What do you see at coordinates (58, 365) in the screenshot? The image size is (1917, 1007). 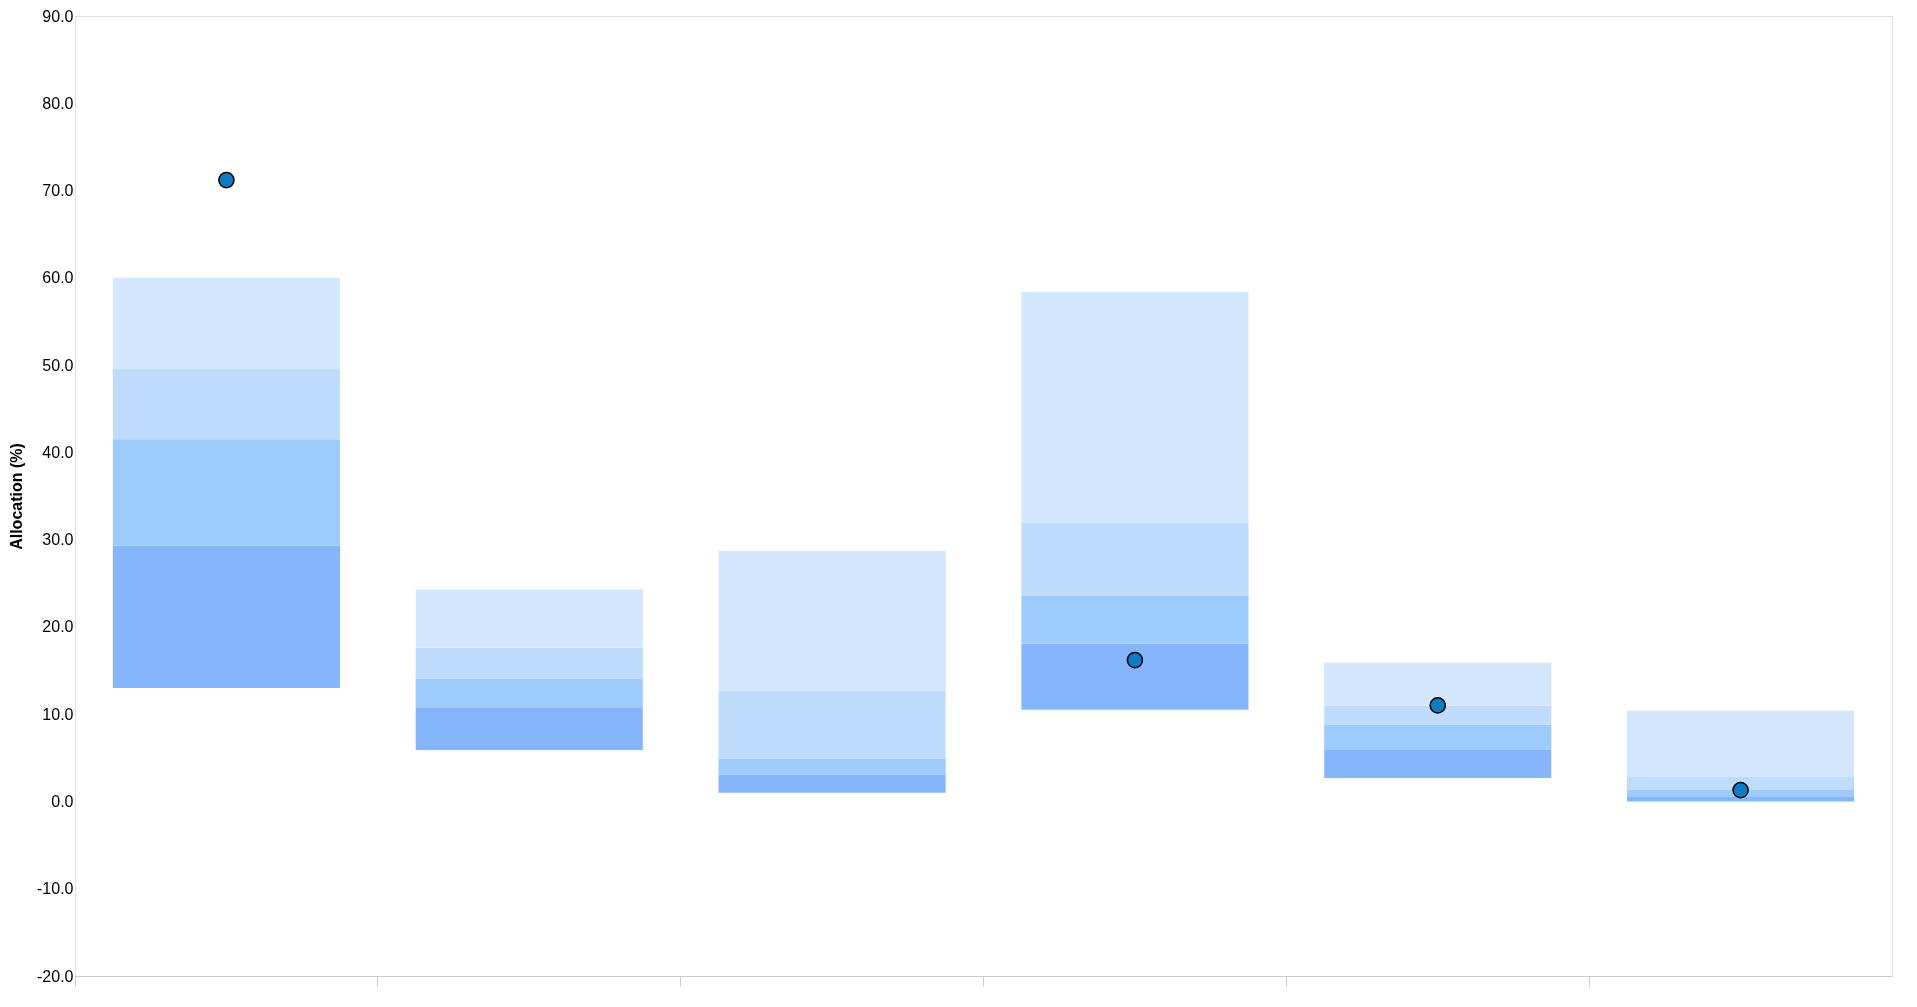 I see `y-tick-label: 50.0` at bounding box center [58, 365].